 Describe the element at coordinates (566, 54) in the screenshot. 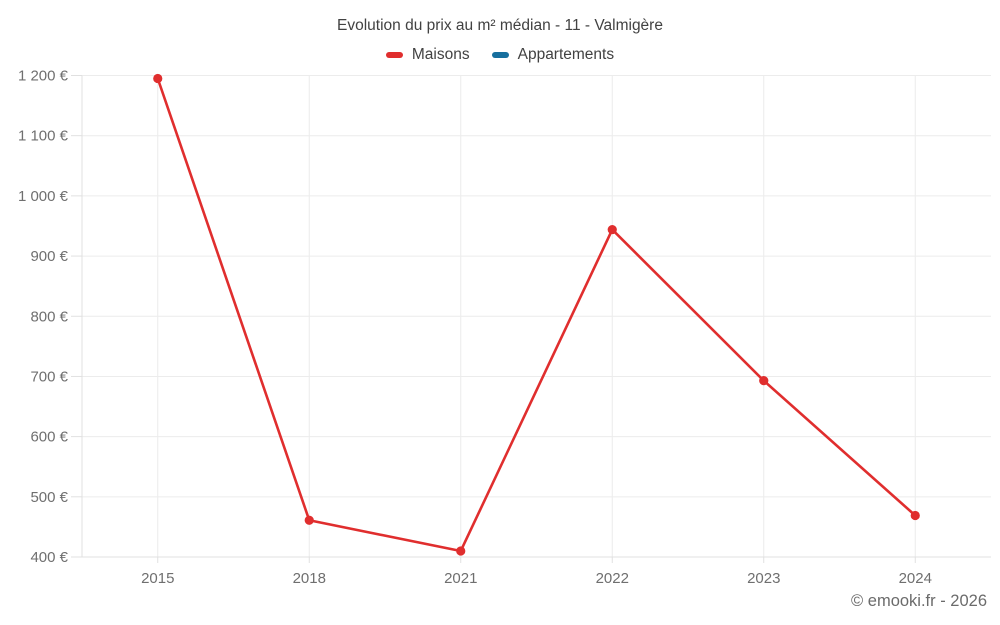

I see `legend-label-appartements: Appartements` at that location.